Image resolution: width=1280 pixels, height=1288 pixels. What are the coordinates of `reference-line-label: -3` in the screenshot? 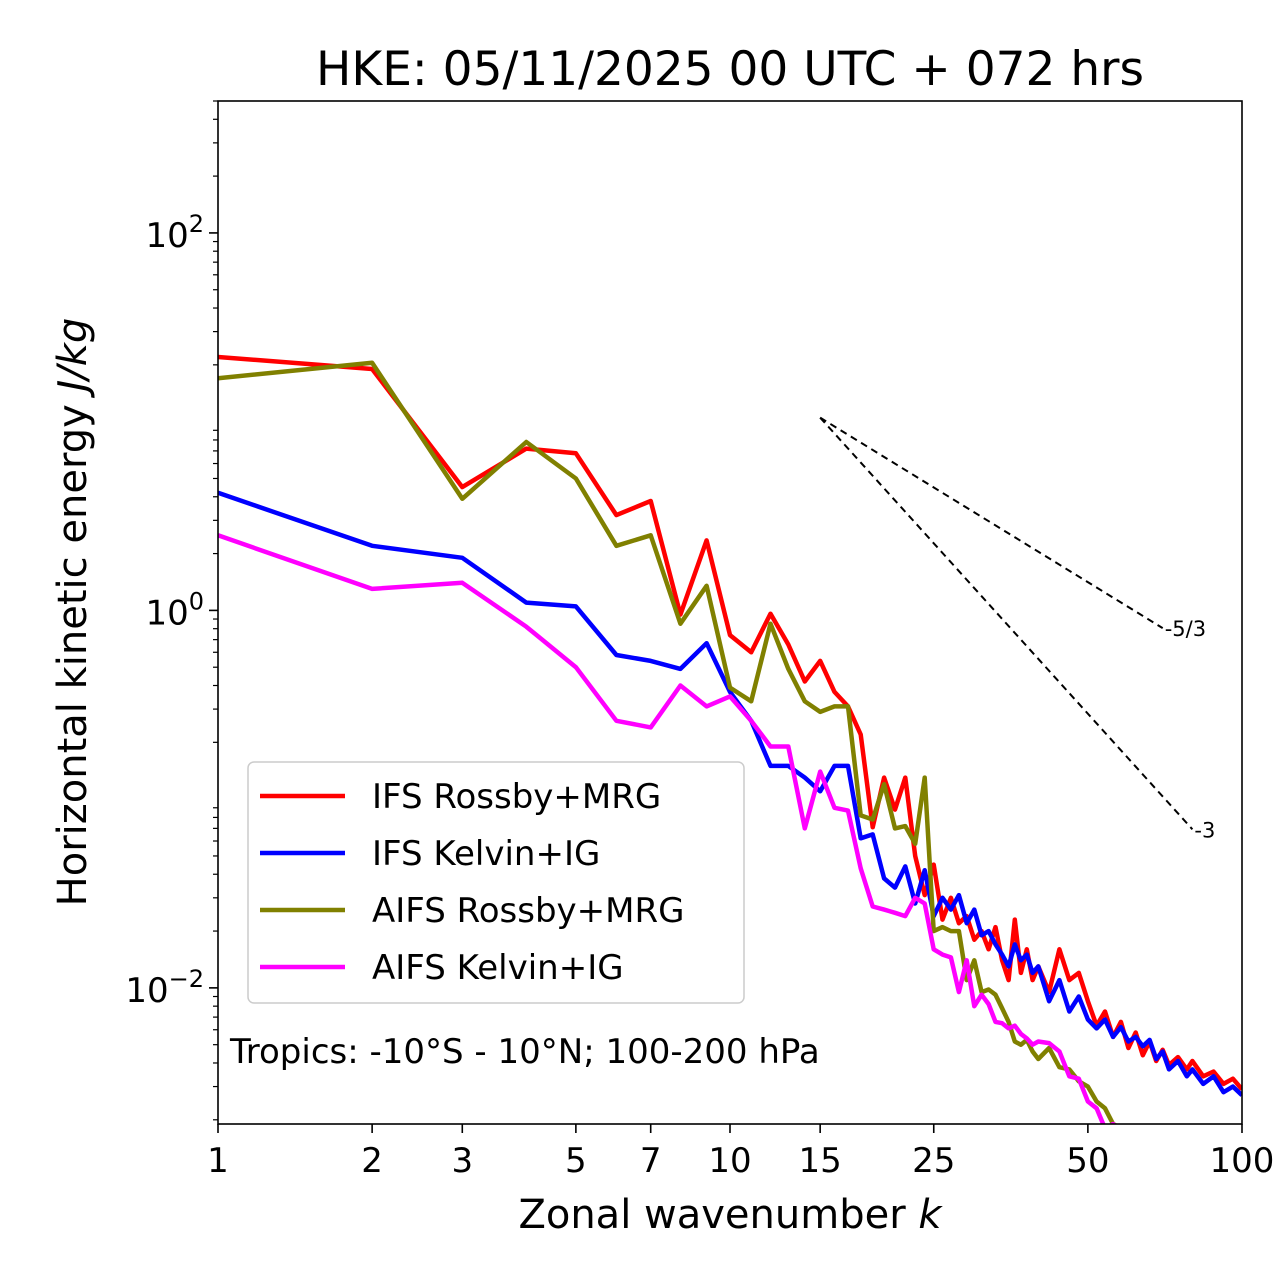 It's located at (1204, 830).